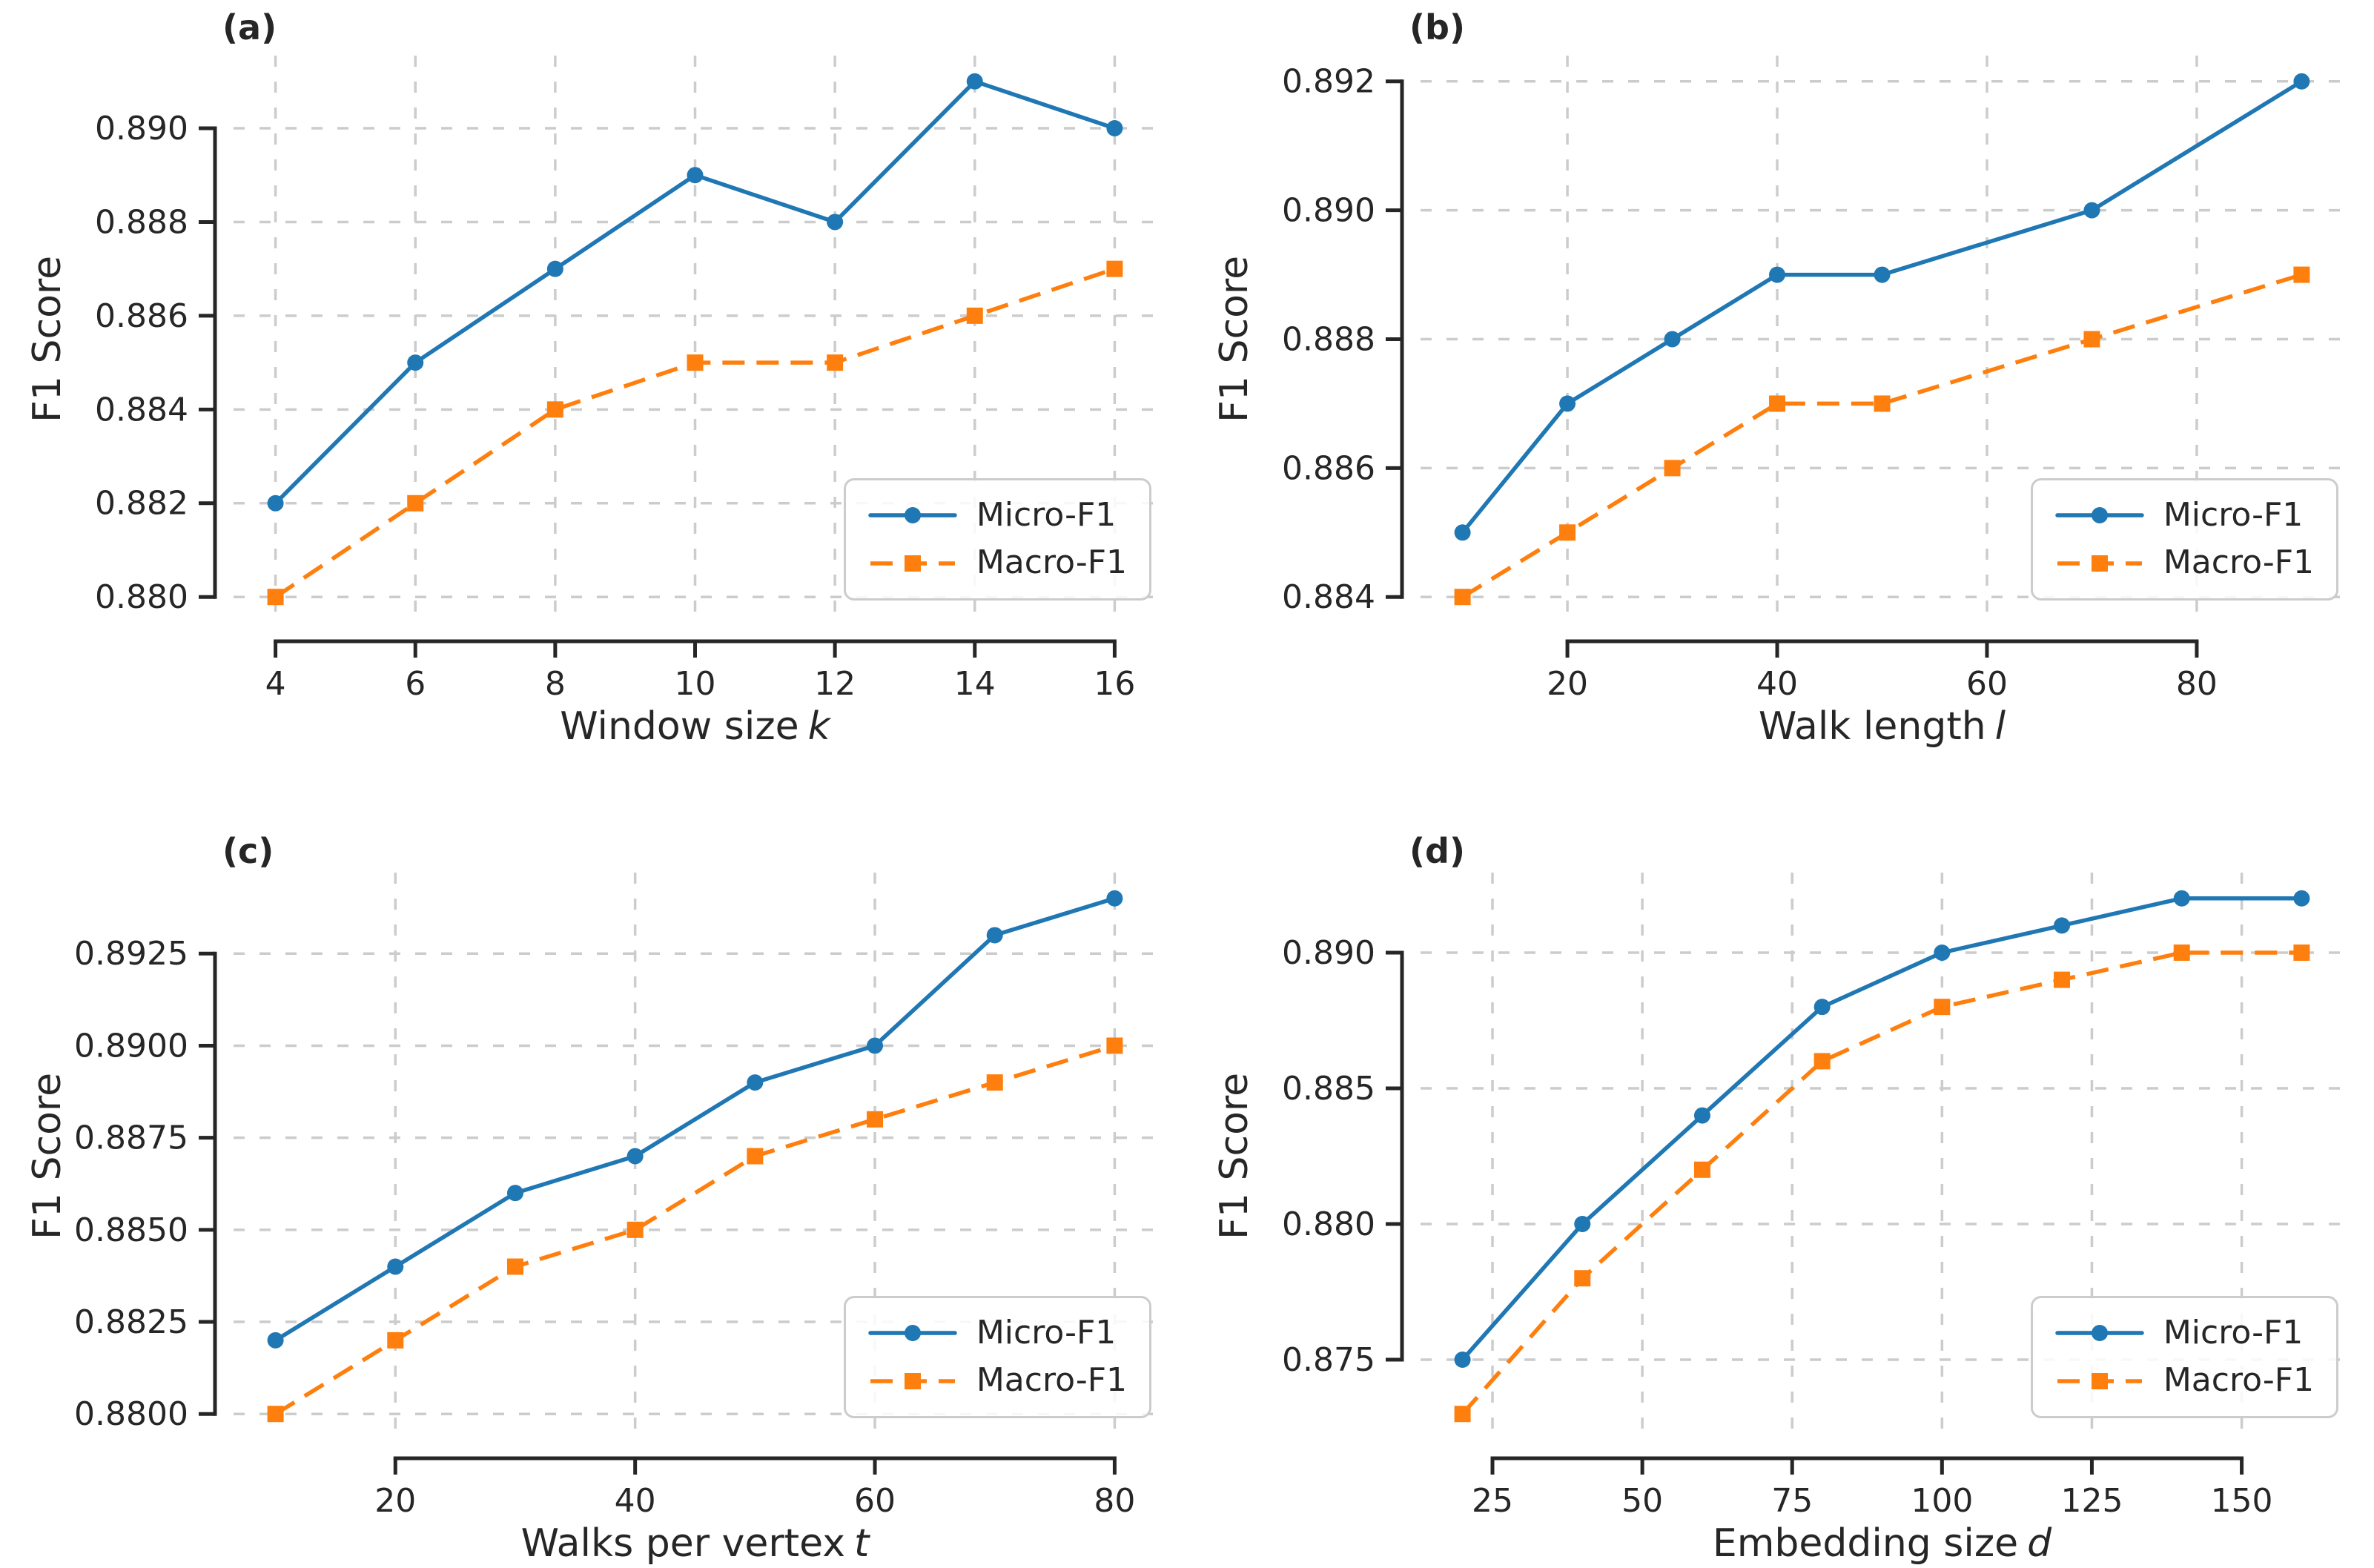 The height and width of the screenshot is (1568, 2374). Describe the element at coordinates (2242, 1501) in the screenshot. I see `svg-text: 150` at that location.